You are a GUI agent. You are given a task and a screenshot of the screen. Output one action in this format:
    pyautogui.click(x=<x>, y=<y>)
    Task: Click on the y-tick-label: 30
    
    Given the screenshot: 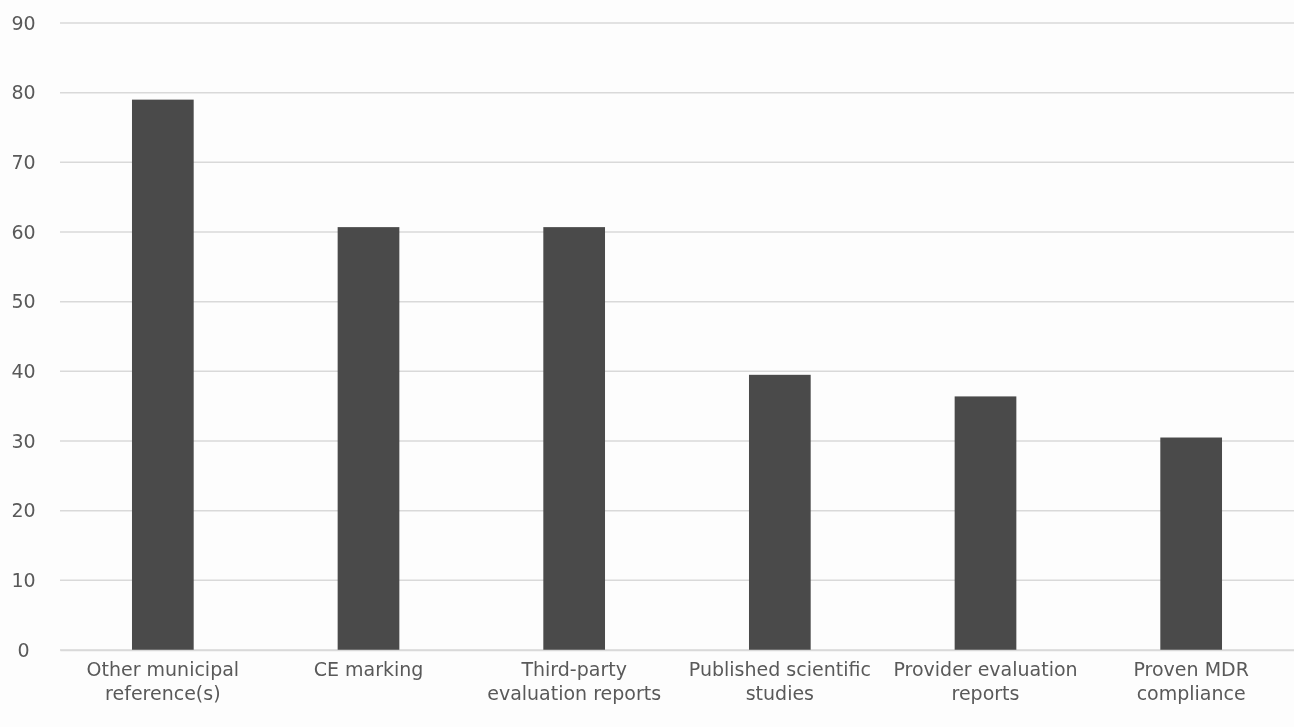 What is the action you would take?
    pyautogui.click(x=23, y=440)
    